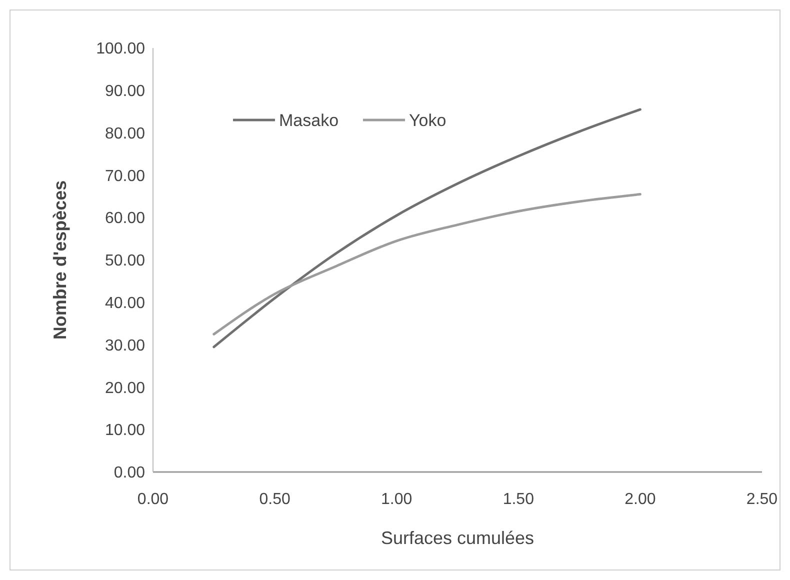  Describe the element at coordinates (518, 499) in the screenshot. I see `x-tick-label: 1.50` at that location.